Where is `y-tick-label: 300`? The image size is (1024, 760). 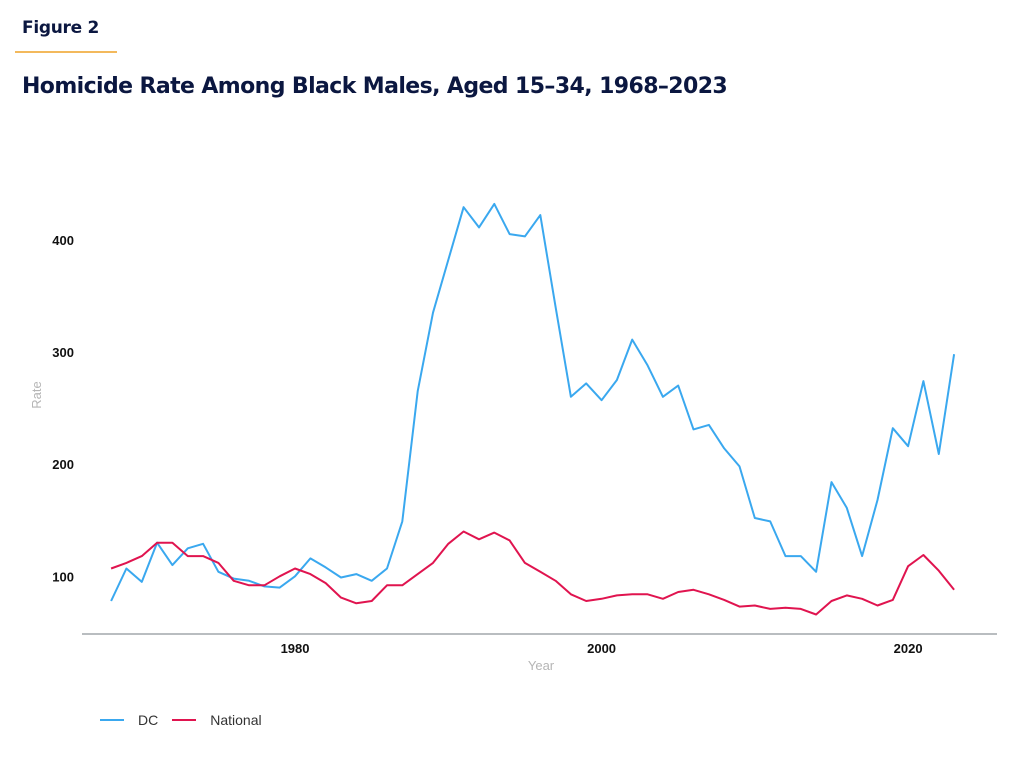 y-tick-label: 300 is located at coordinates (63, 352).